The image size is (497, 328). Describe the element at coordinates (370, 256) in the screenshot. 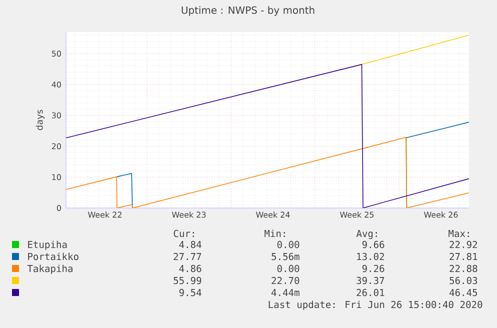

I see `text: 13.02` at that location.